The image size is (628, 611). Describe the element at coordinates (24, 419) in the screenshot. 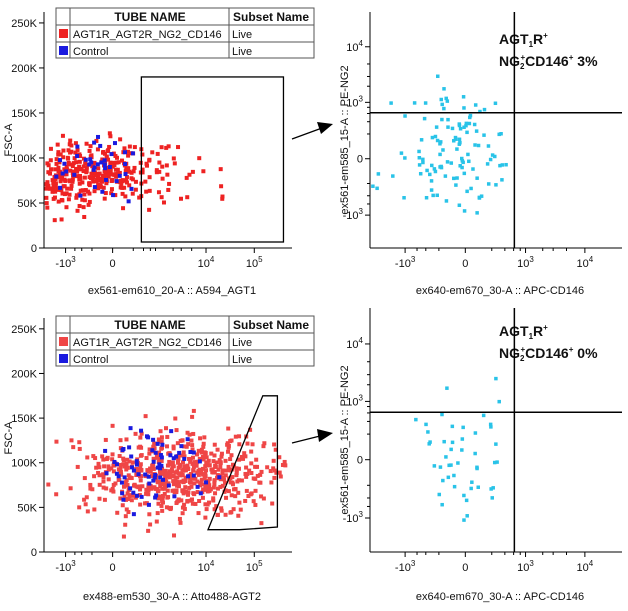

I see `y-tick-label: 150K` at that location.